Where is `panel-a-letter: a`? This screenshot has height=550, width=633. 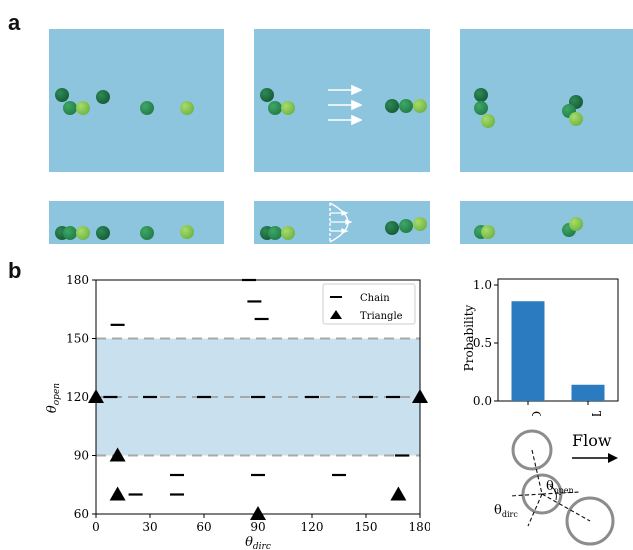
panel-a-letter: a is located at coordinates (14, 22).